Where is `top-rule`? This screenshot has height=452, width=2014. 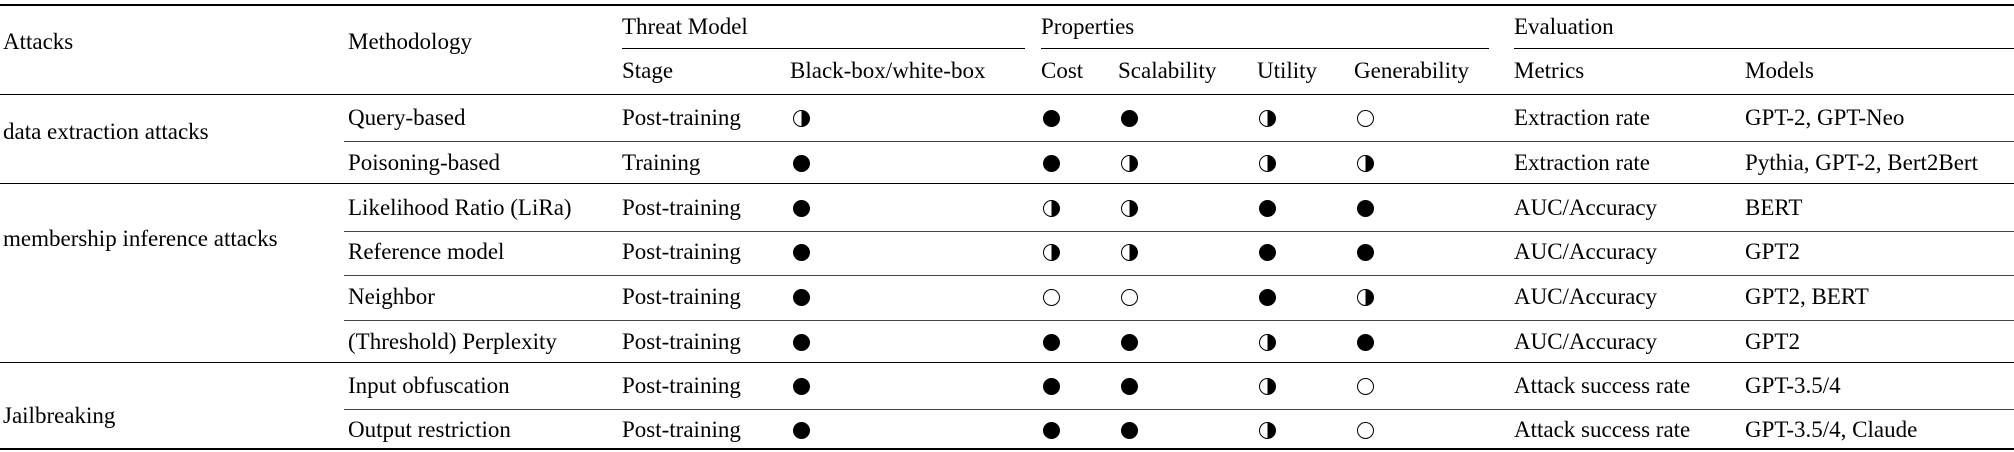
top-rule is located at coordinates (1007, 5).